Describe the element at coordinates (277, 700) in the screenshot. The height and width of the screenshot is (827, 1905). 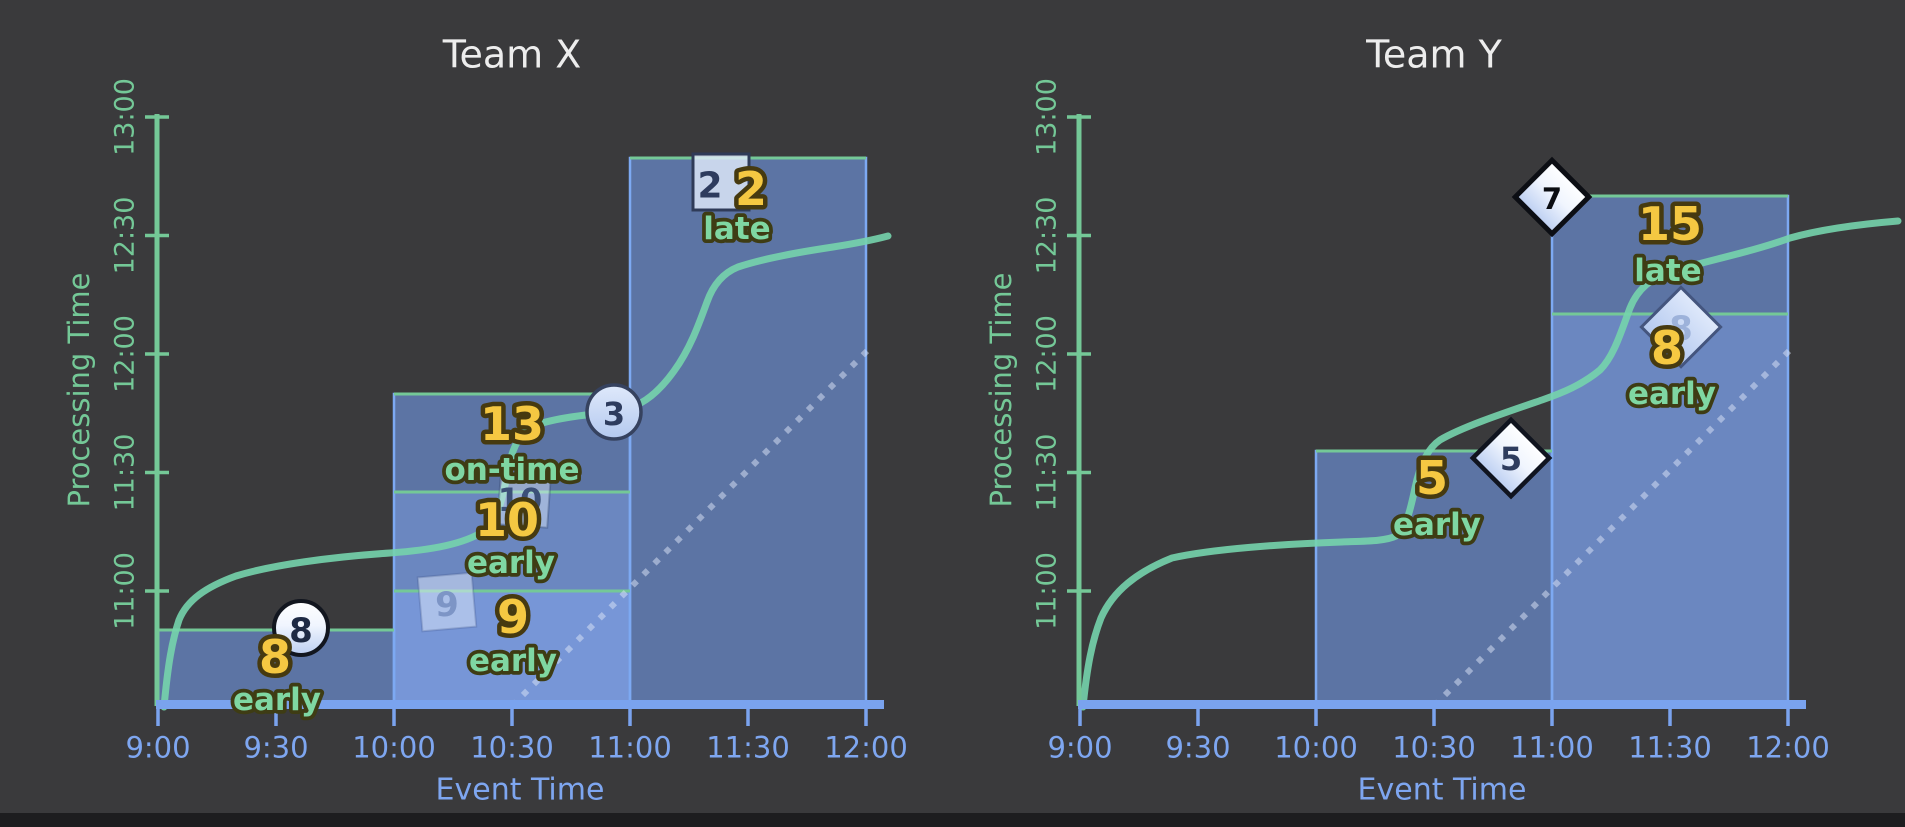
I see `annotation-status-8: early` at that location.